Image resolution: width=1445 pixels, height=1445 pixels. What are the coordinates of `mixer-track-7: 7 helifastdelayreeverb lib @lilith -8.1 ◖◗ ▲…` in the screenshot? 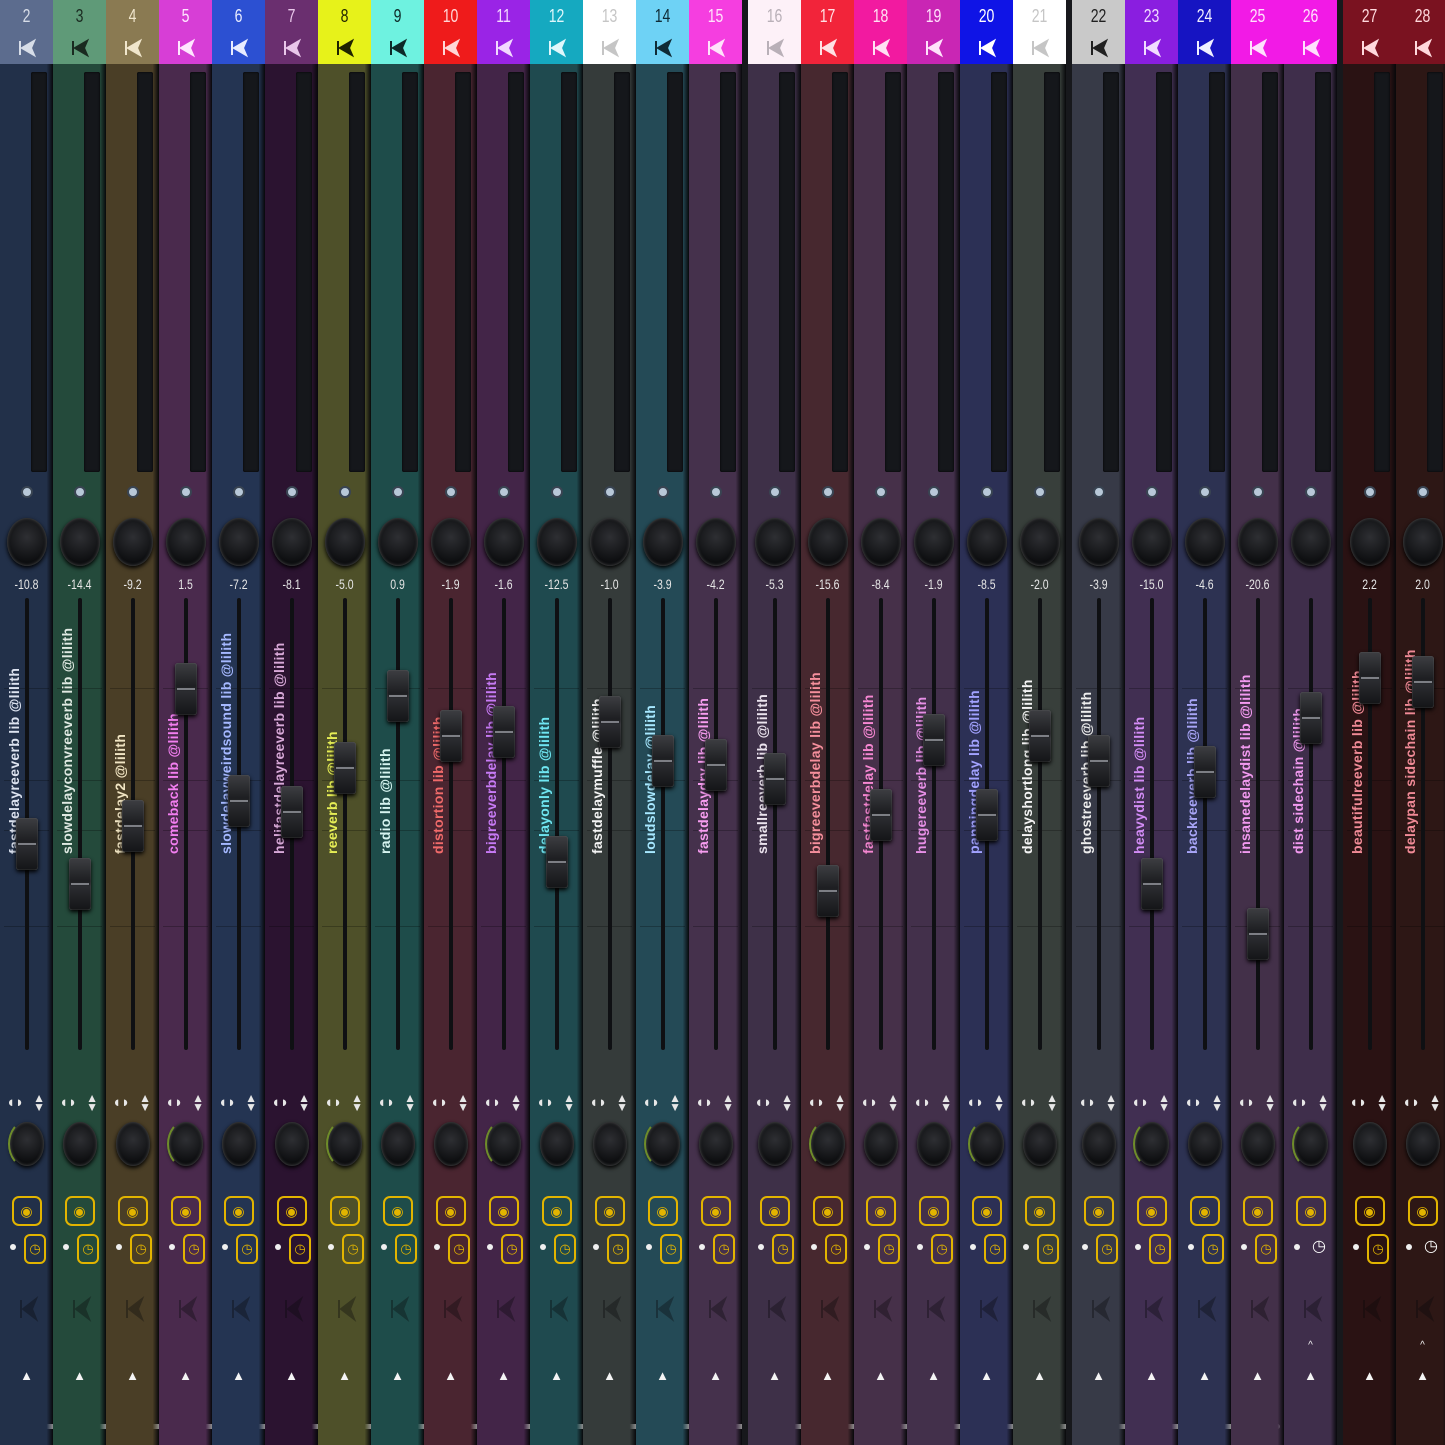 It's located at (291, 722).